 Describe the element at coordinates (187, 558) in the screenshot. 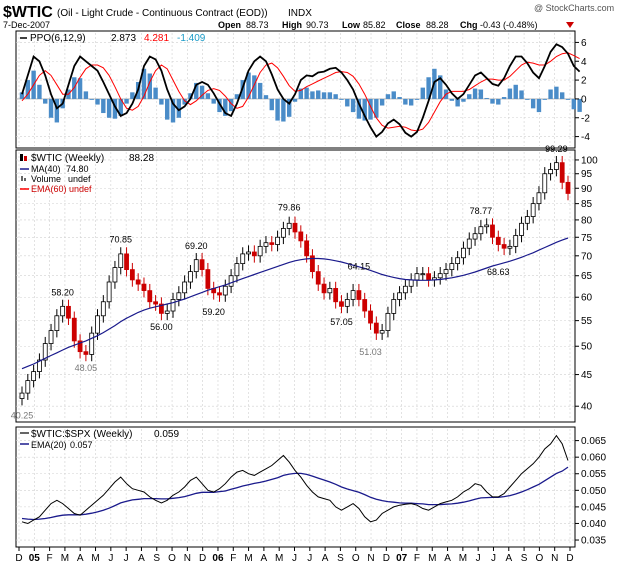

I see `x-tick-label: N` at that location.